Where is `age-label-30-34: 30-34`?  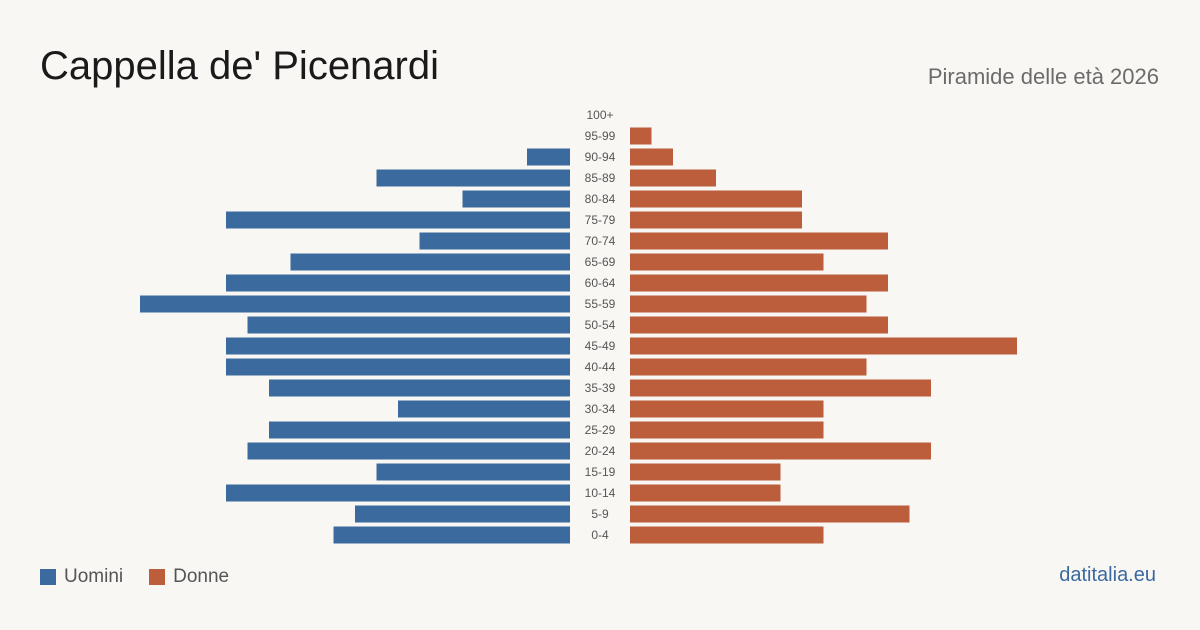 age-label-30-34: 30-34 is located at coordinates (600, 409).